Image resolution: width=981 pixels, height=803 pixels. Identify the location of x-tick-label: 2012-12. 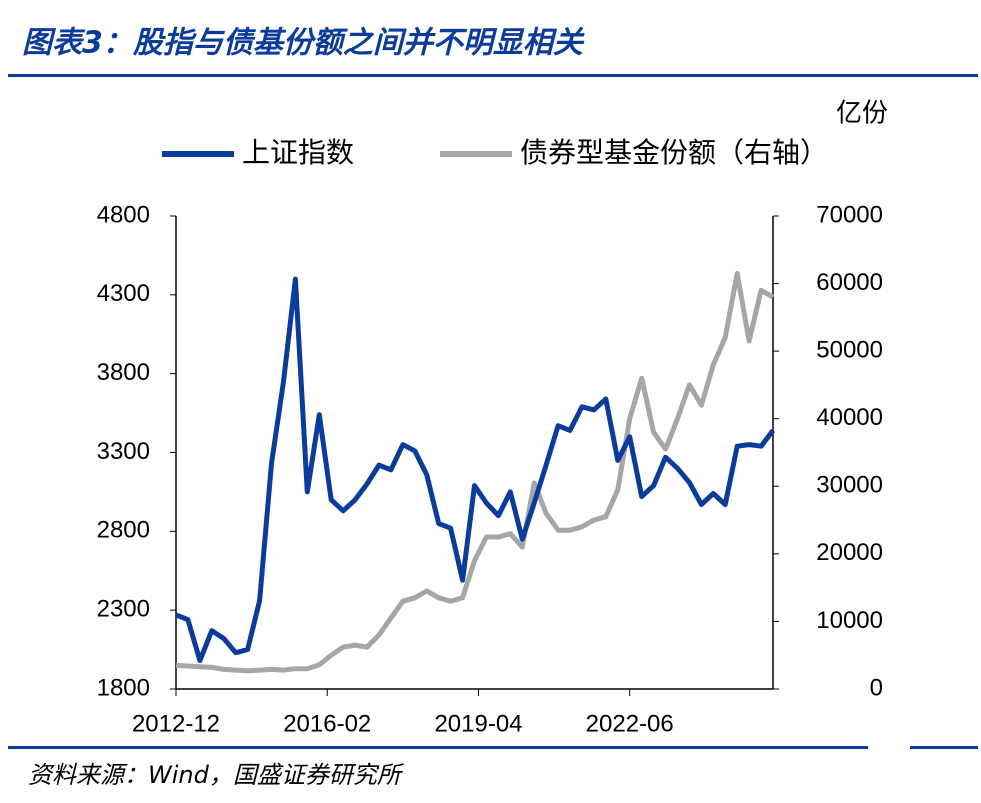
(176, 723).